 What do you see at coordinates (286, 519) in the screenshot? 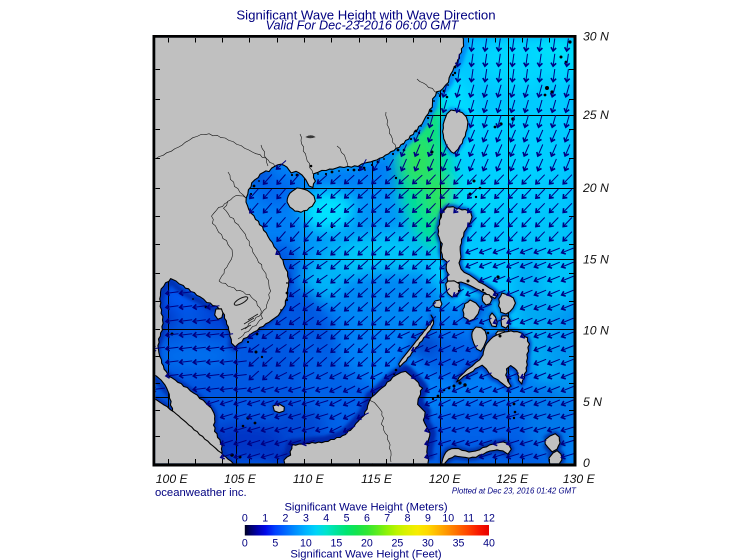
I see `svg-text: 2` at bounding box center [286, 519].